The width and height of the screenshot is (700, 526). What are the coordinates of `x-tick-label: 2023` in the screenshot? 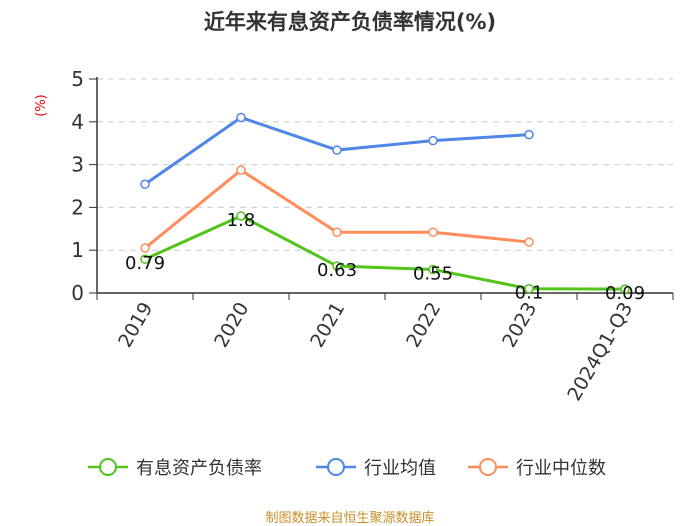 It's located at (519, 325).